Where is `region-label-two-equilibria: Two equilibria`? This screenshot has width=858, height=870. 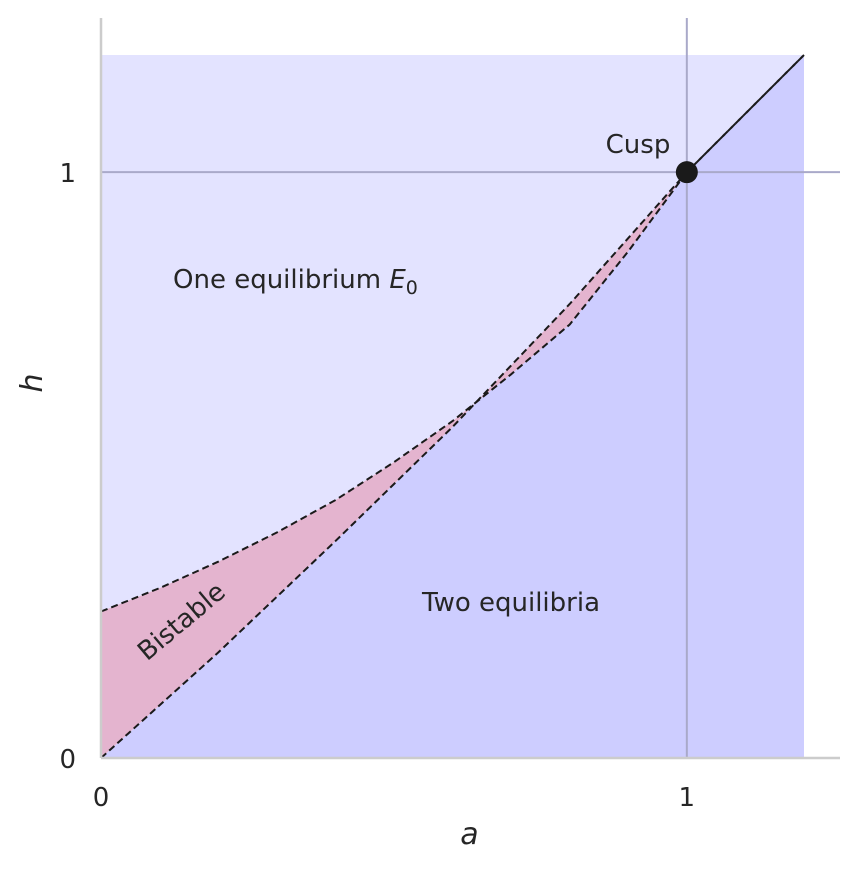 region-label-two-equilibria: Two equilibria is located at coordinates (510, 603).